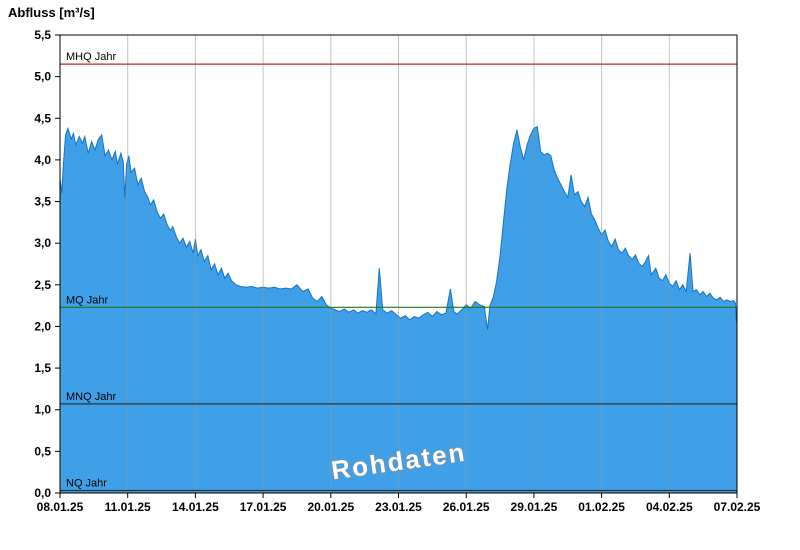 Image resolution: width=800 pixels, height=550 pixels. I want to click on chart-title: Abfluss [m³/s], so click(51, 12).